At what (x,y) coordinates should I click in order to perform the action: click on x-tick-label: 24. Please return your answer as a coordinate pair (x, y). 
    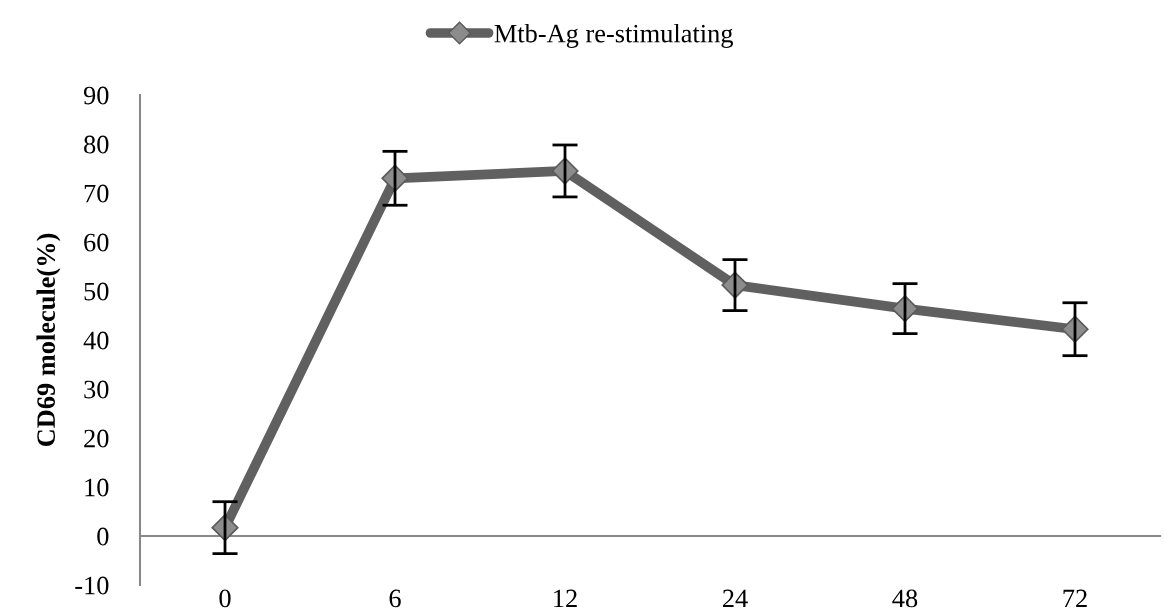
    Looking at the image, I should click on (735, 598).